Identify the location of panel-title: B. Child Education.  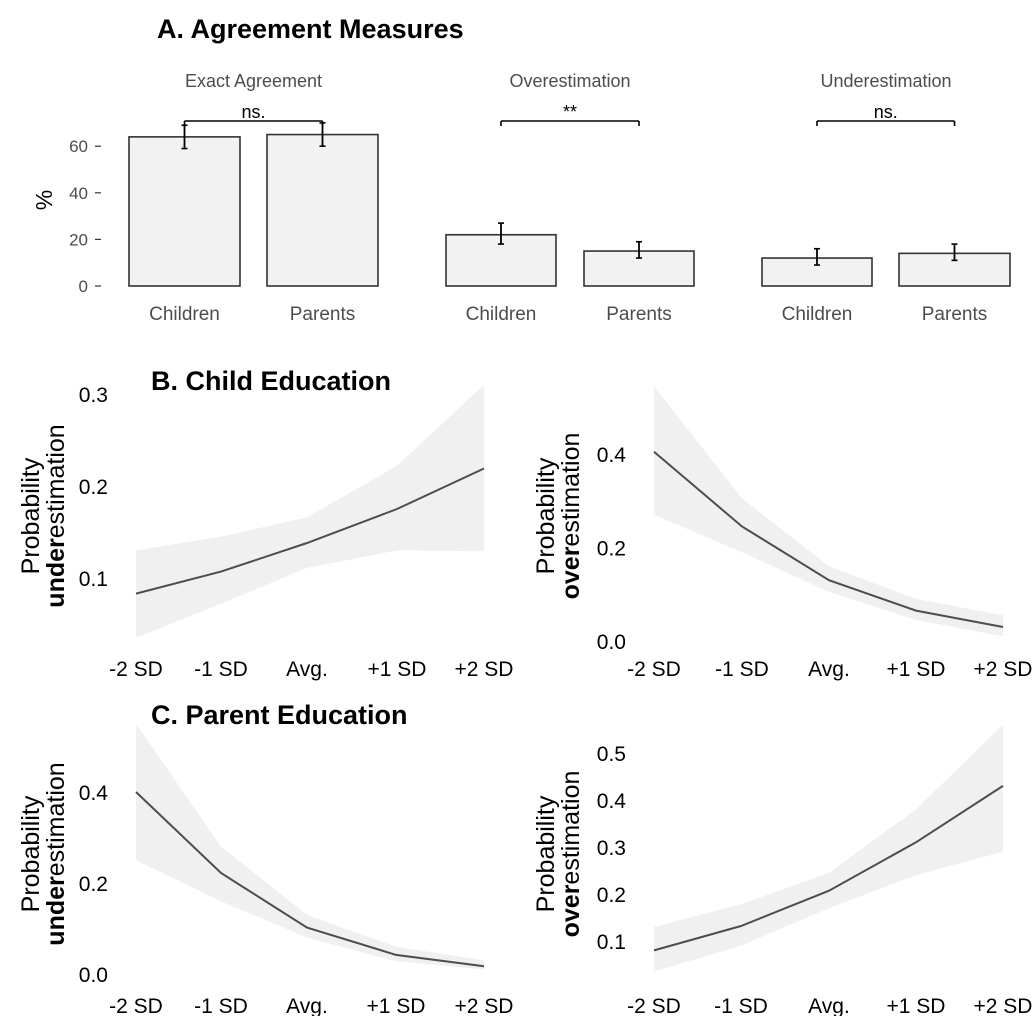
(271, 381).